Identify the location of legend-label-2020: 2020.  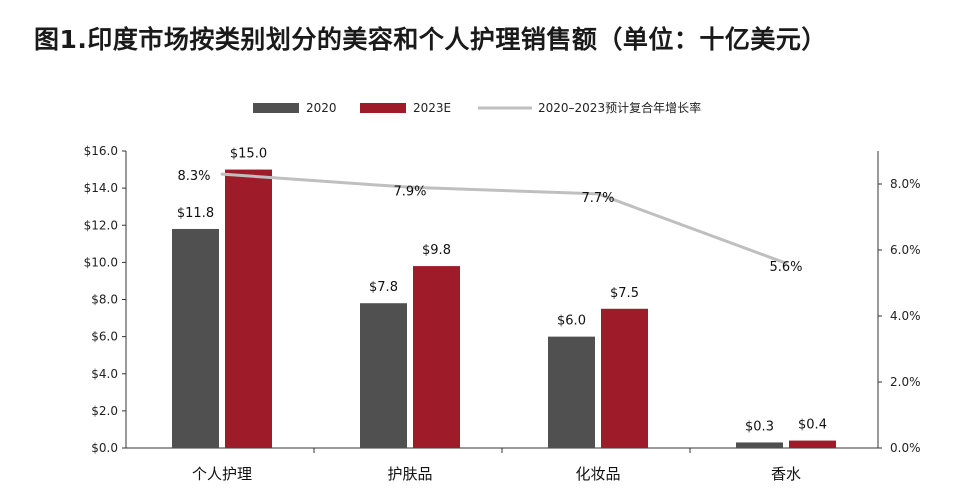
(321, 108).